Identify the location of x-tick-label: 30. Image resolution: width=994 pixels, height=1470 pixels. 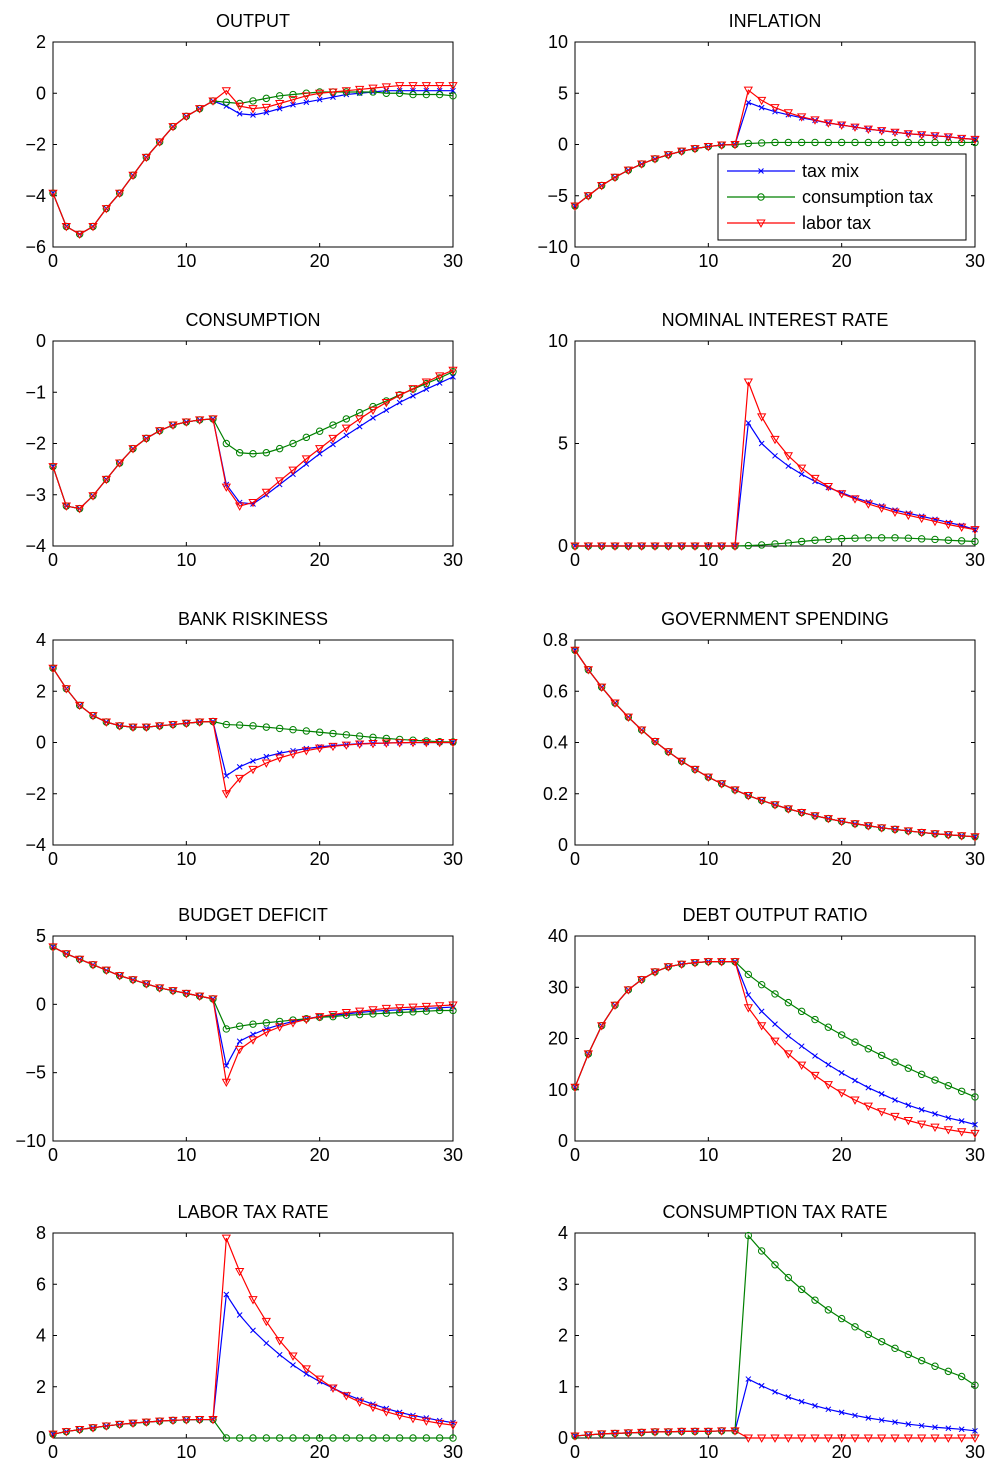
(975, 859).